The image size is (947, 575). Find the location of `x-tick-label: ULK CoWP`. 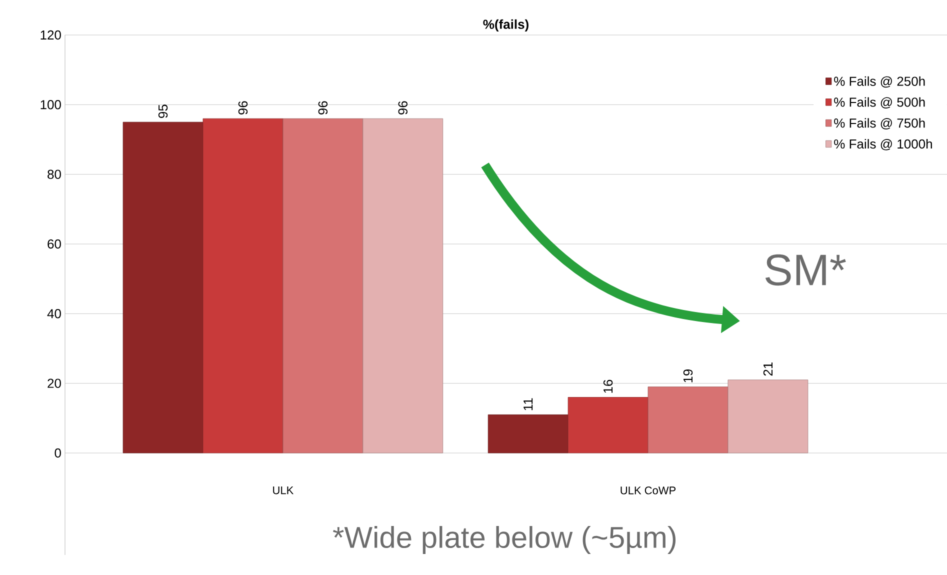

x-tick-label: ULK CoWP is located at coordinates (648, 490).